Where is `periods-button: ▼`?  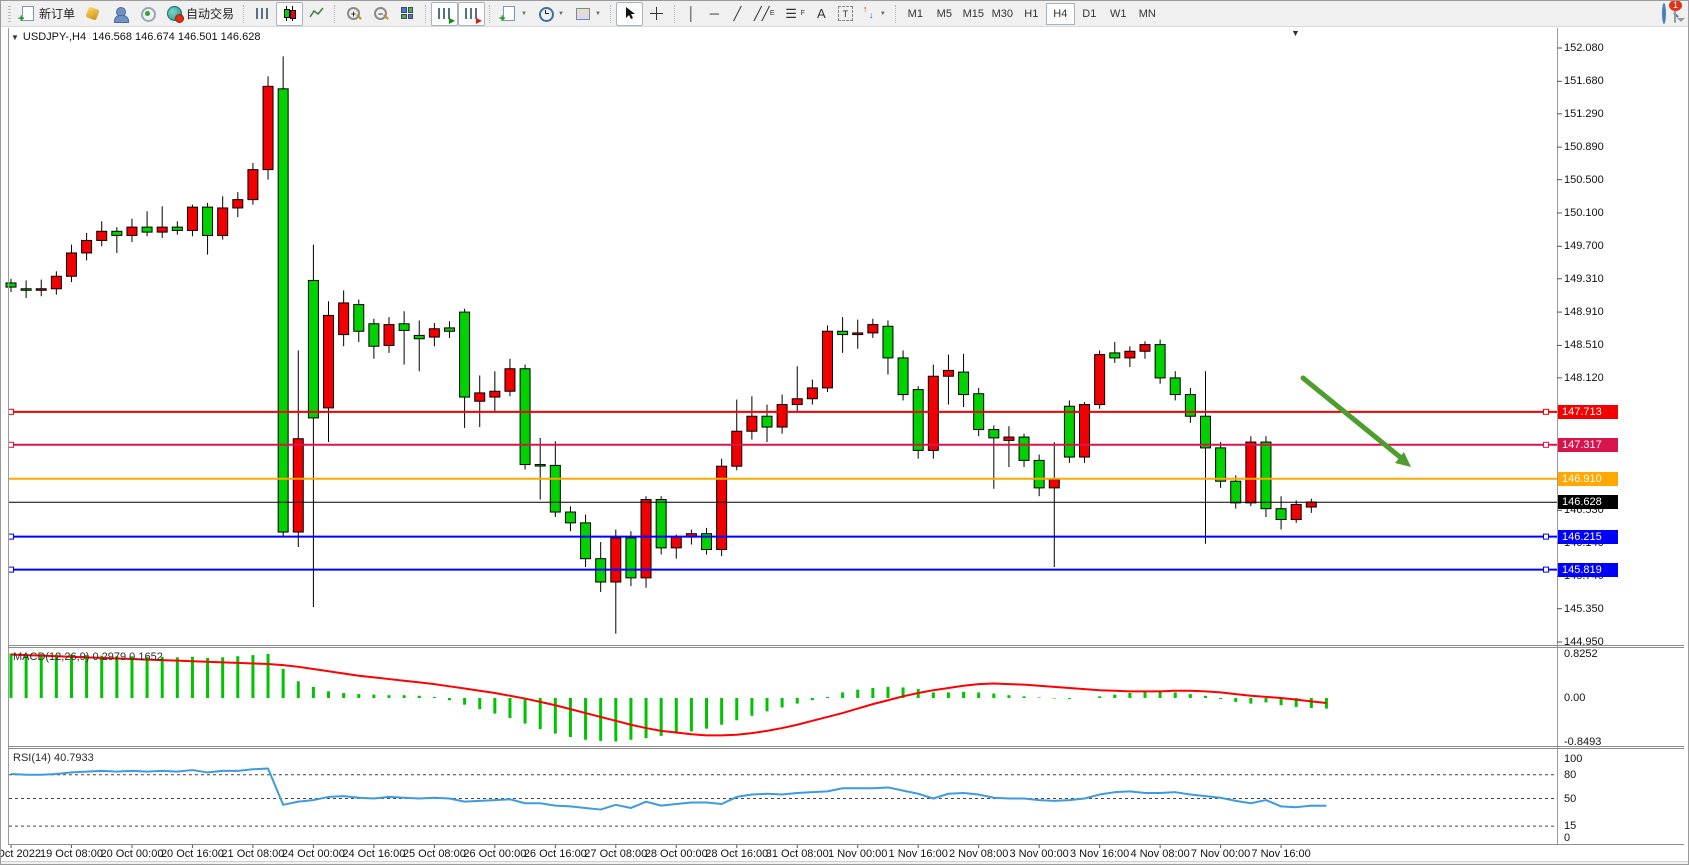
periods-button: ▼ is located at coordinates (550, 14).